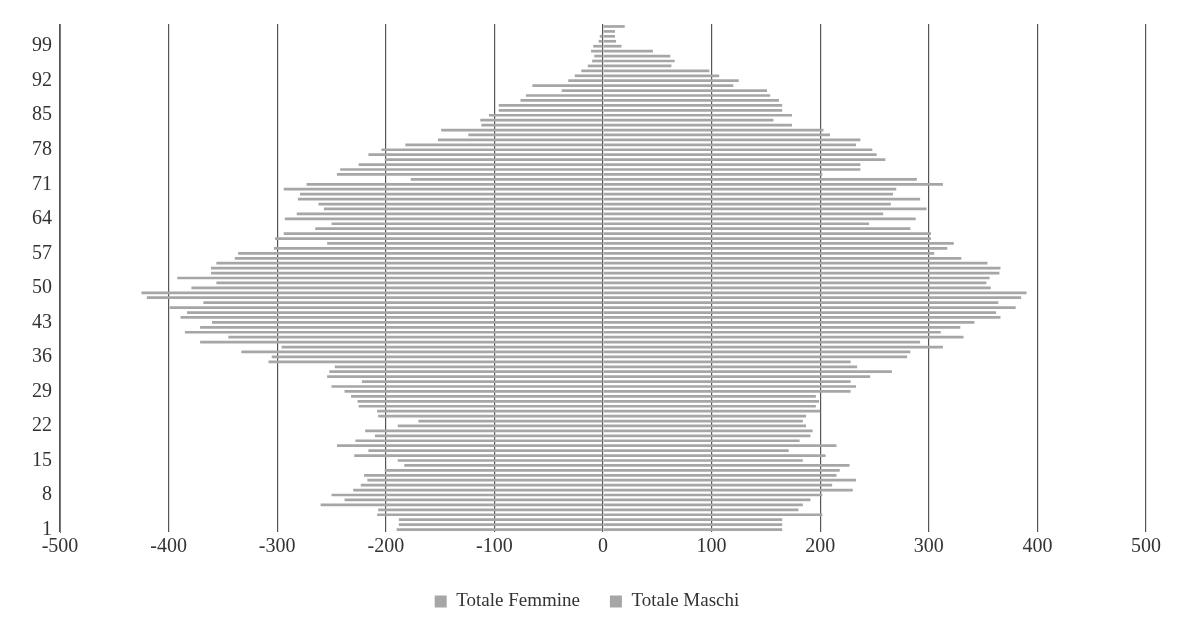  Describe the element at coordinates (42, 355) in the screenshot. I see `y-tick-label: 36` at that location.